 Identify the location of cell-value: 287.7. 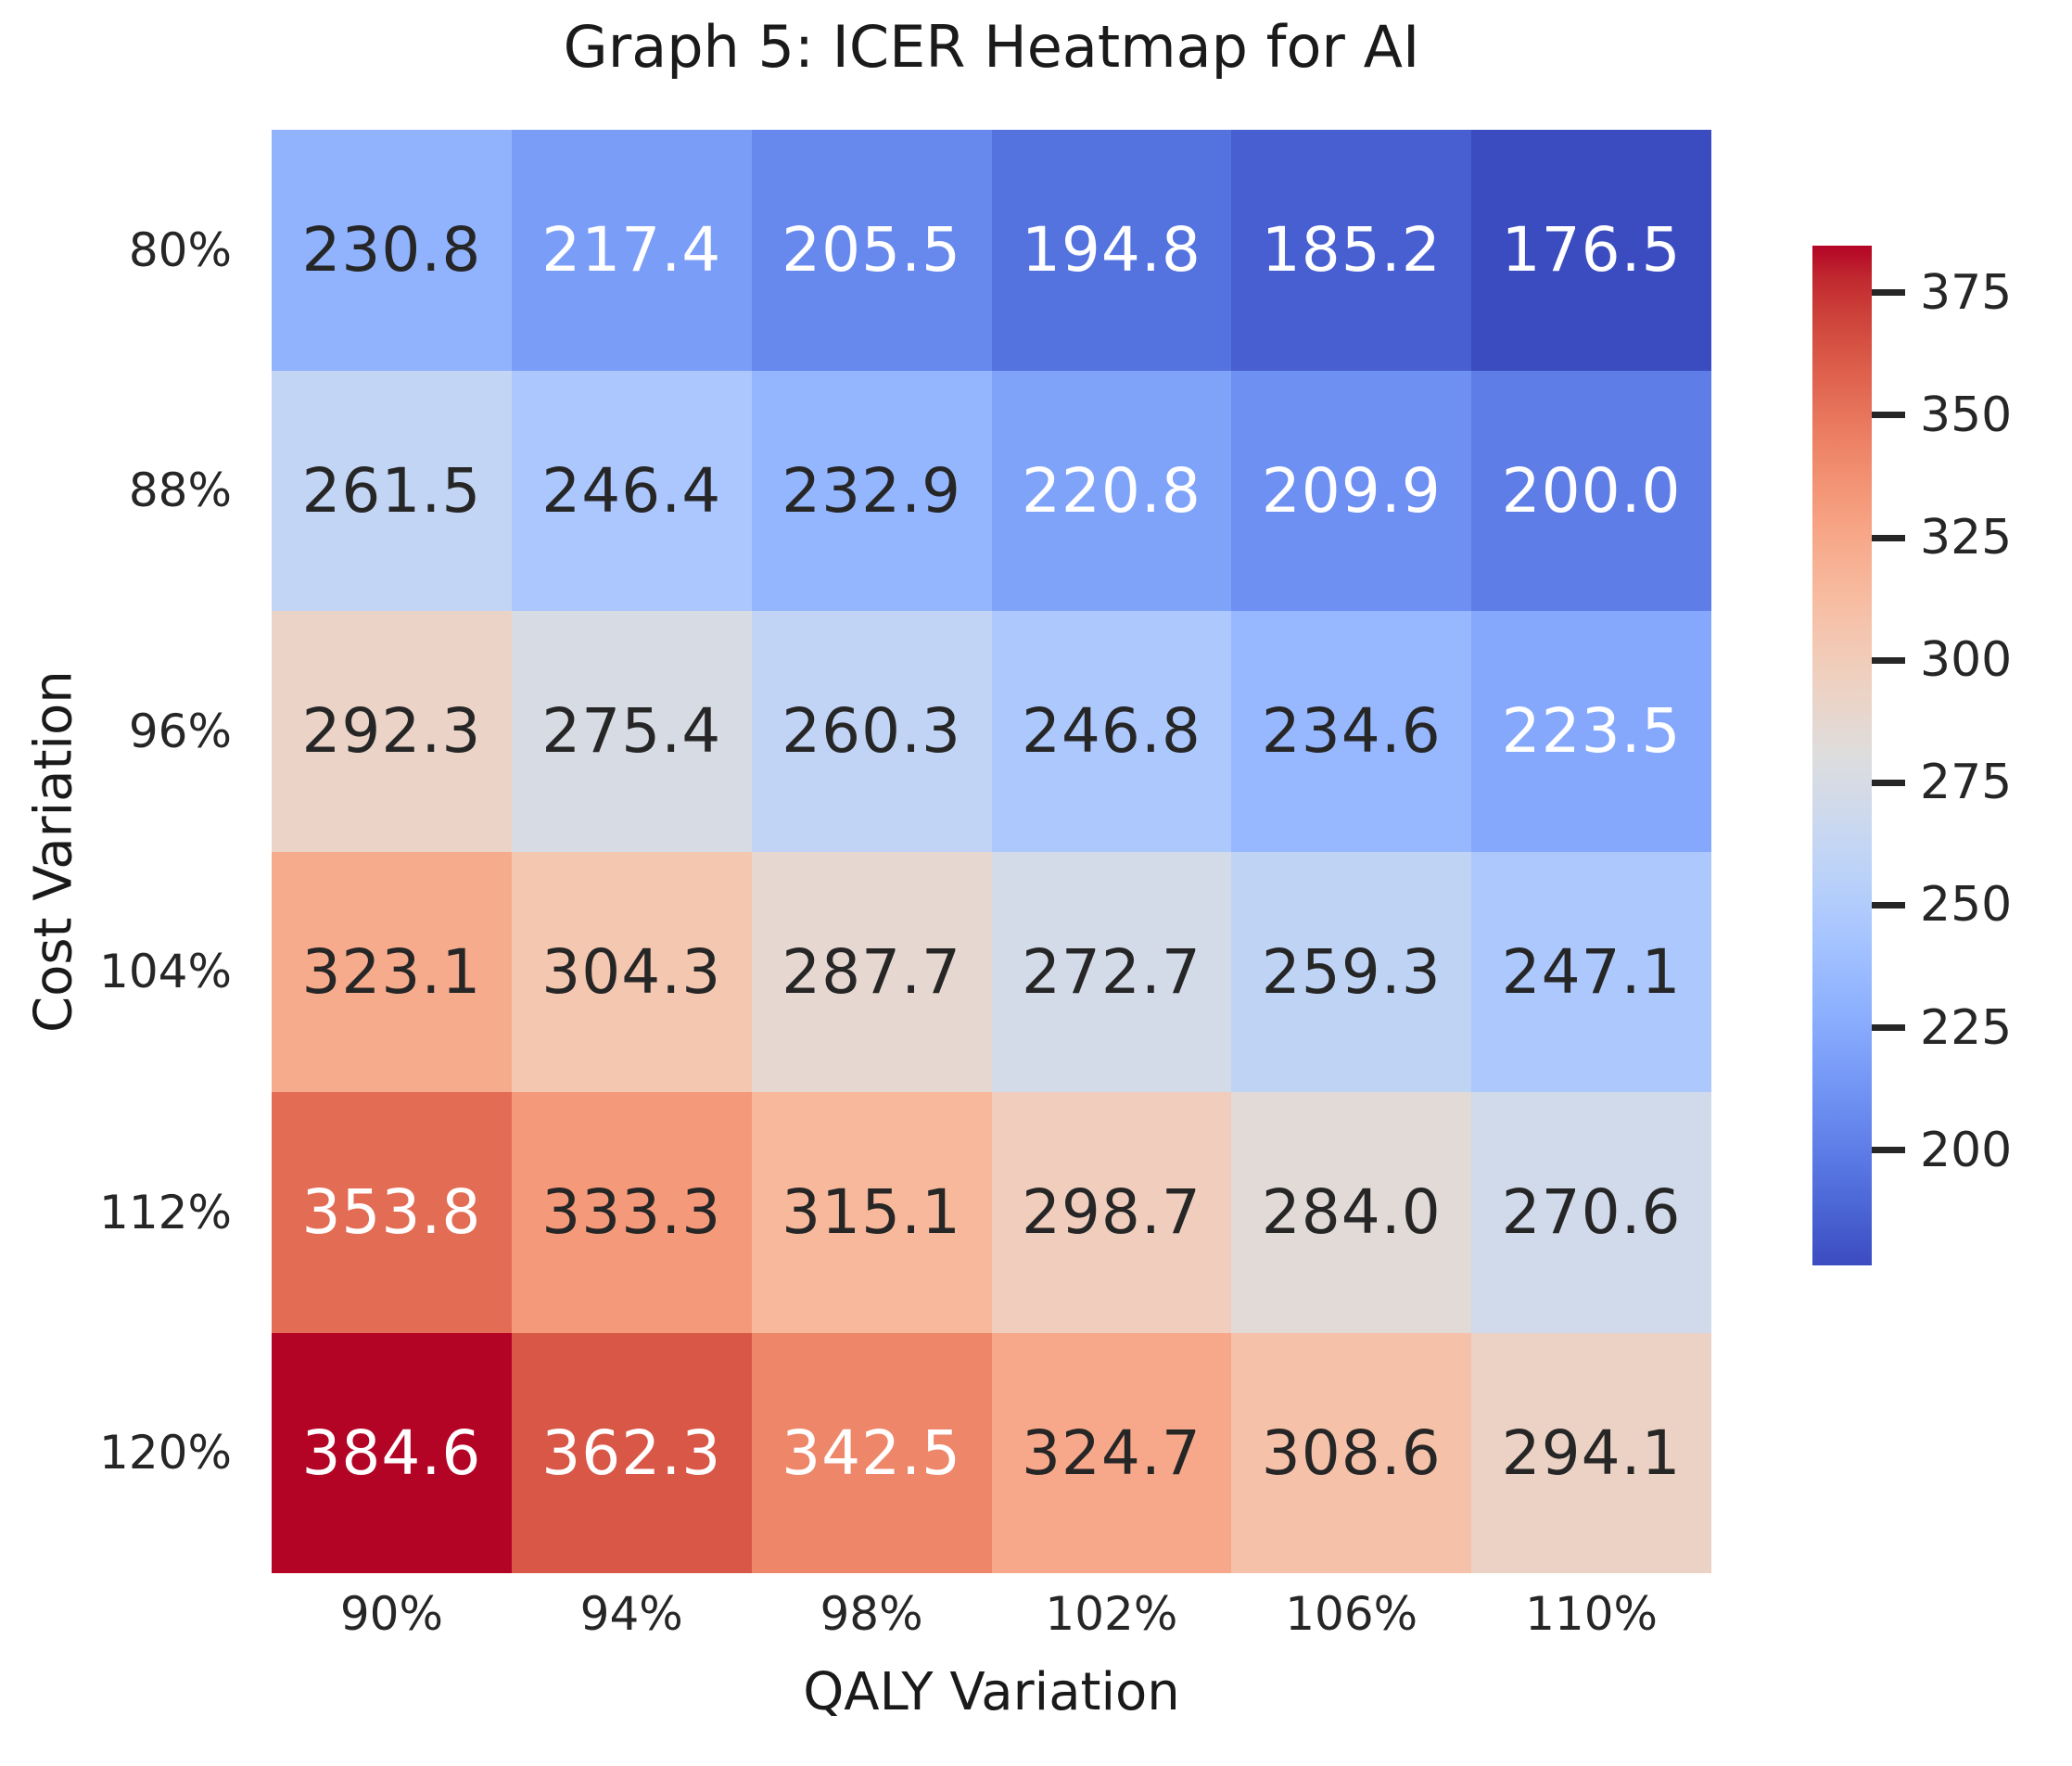
(872, 971).